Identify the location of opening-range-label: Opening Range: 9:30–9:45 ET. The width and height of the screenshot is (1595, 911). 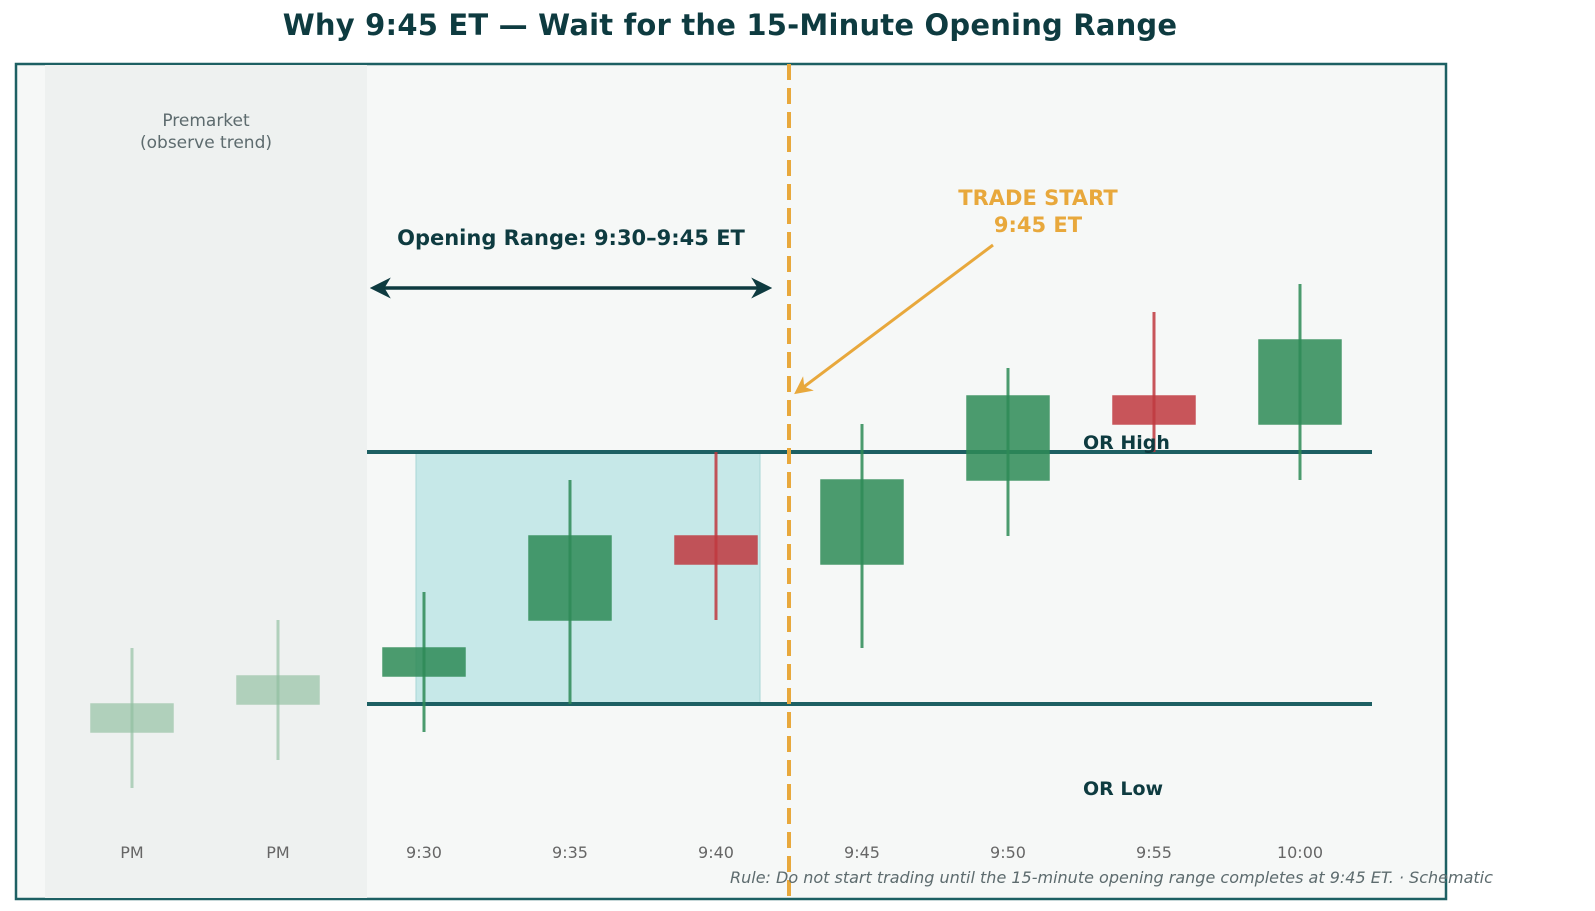
(571, 238).